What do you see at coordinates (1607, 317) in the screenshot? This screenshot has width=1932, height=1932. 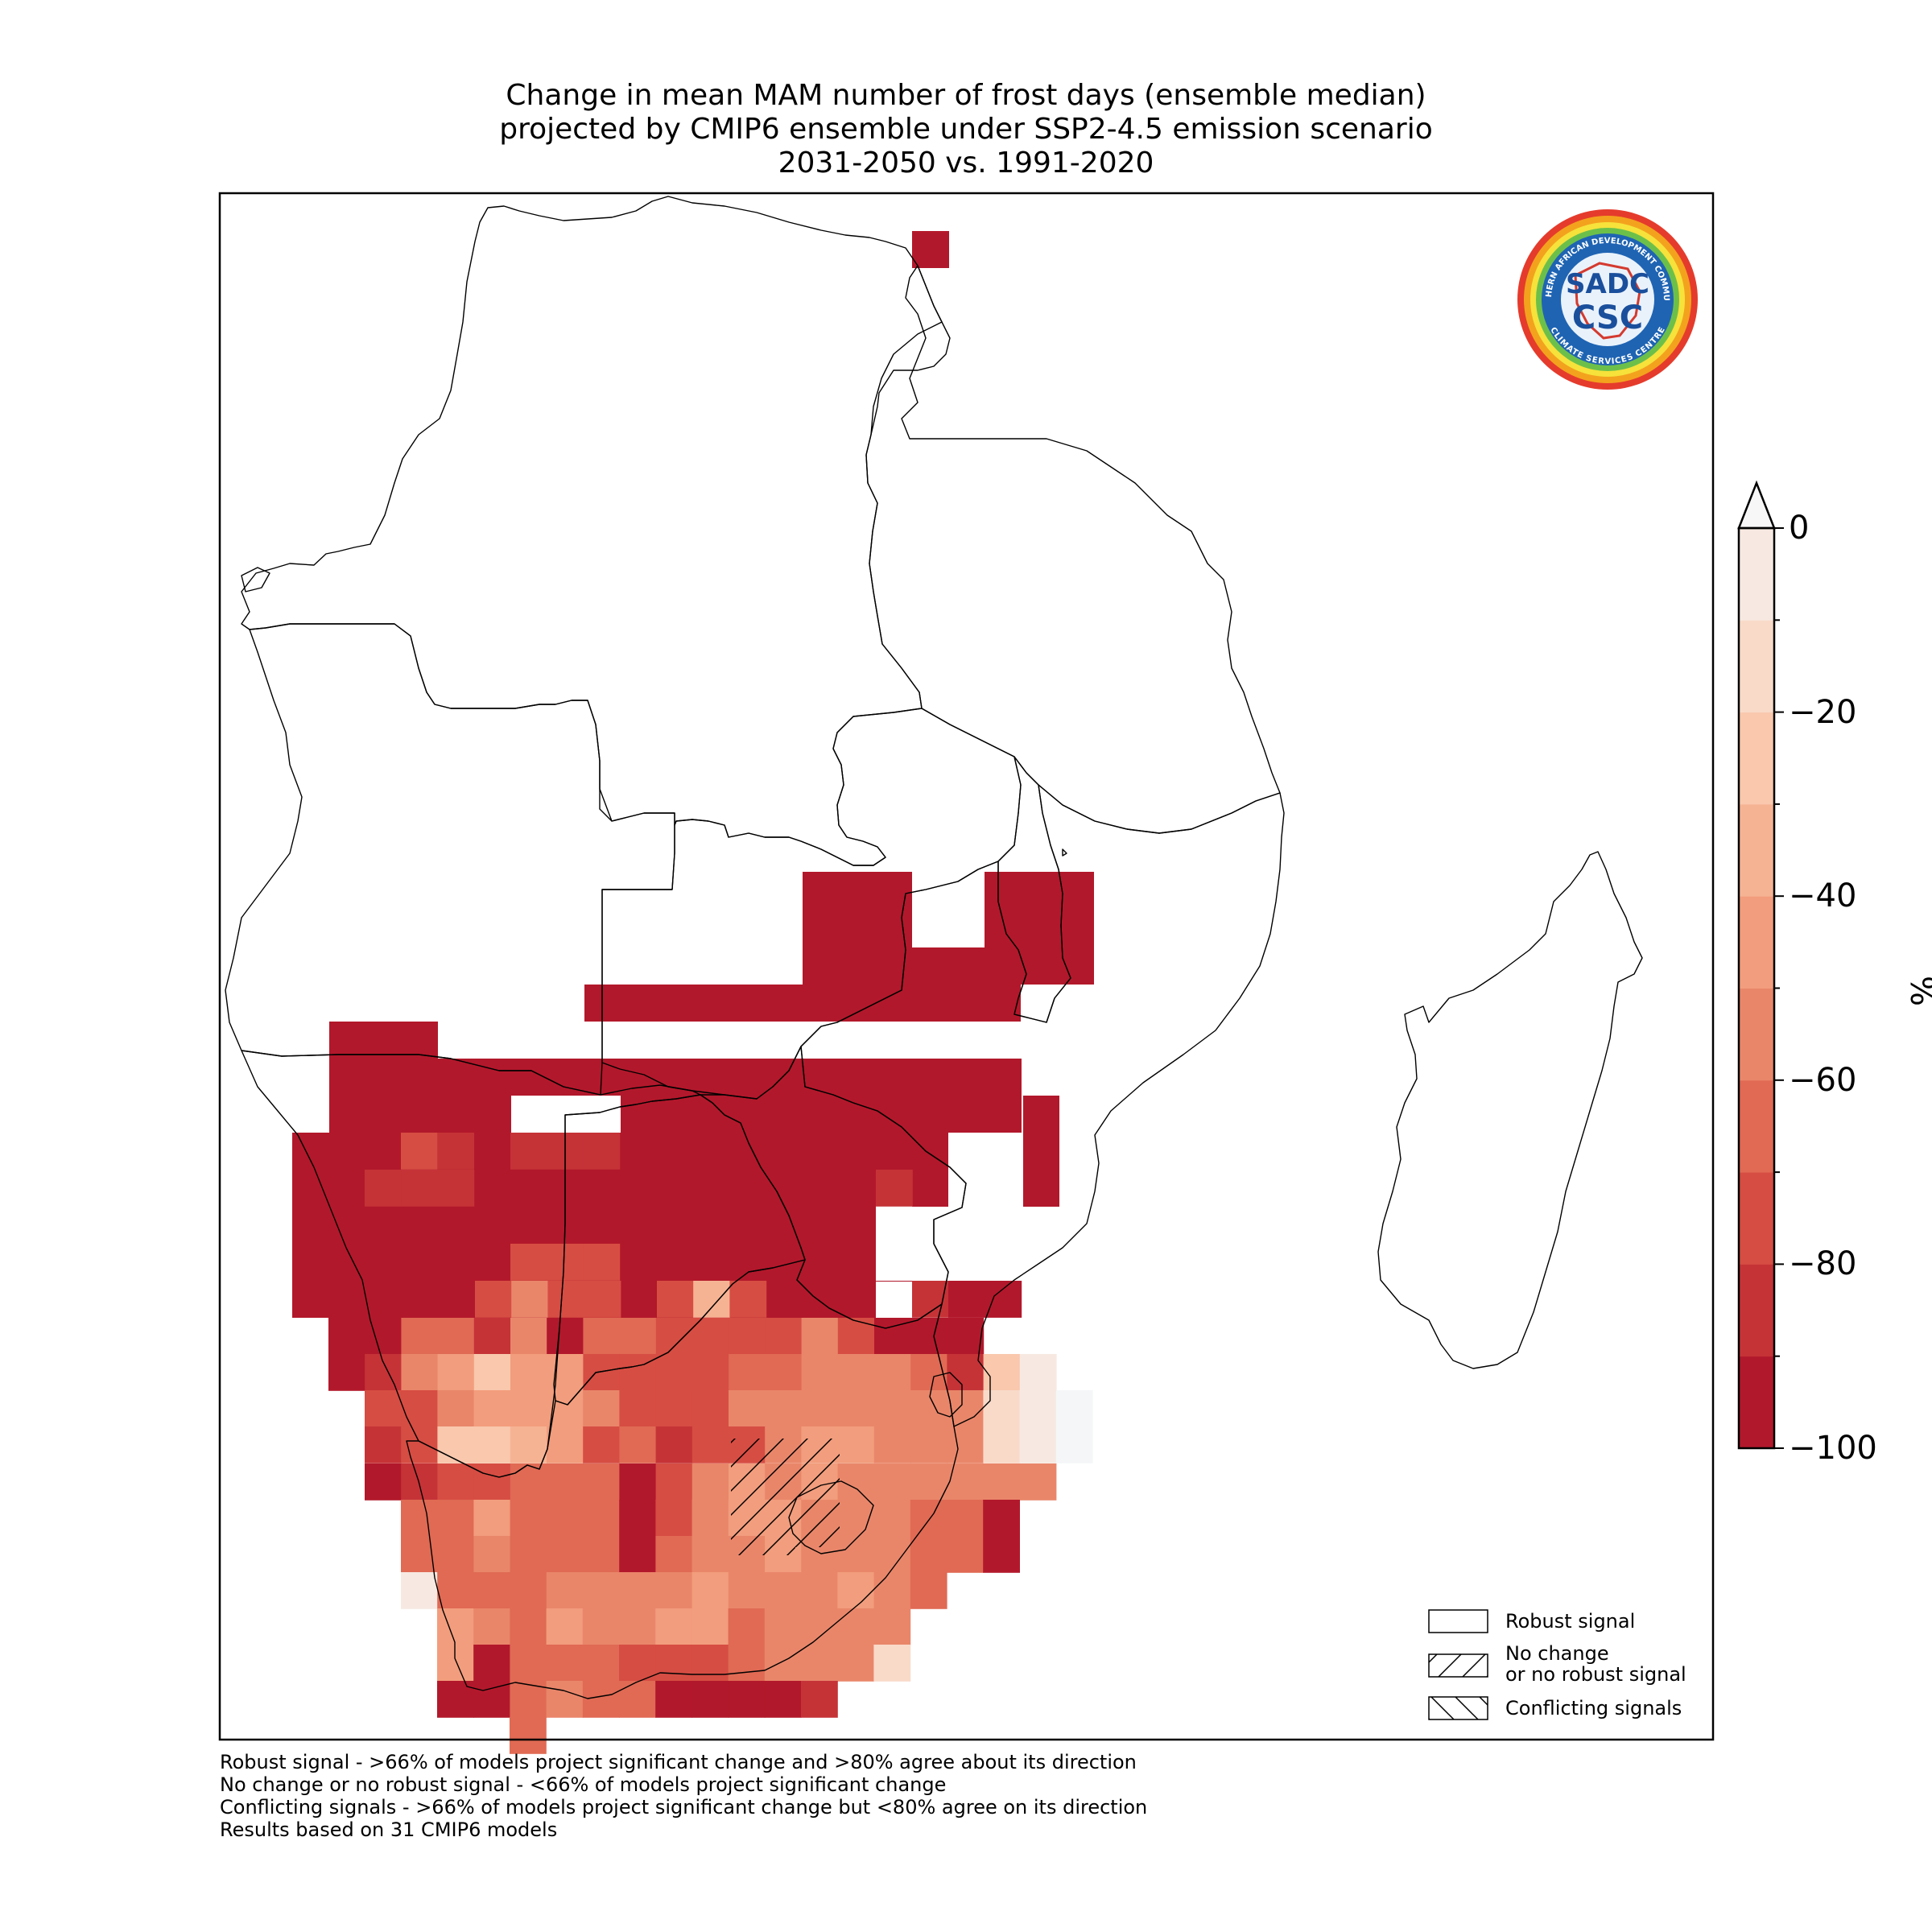 I see `logo-mark-bottom: CSC` at bounding box center [1607, 317].